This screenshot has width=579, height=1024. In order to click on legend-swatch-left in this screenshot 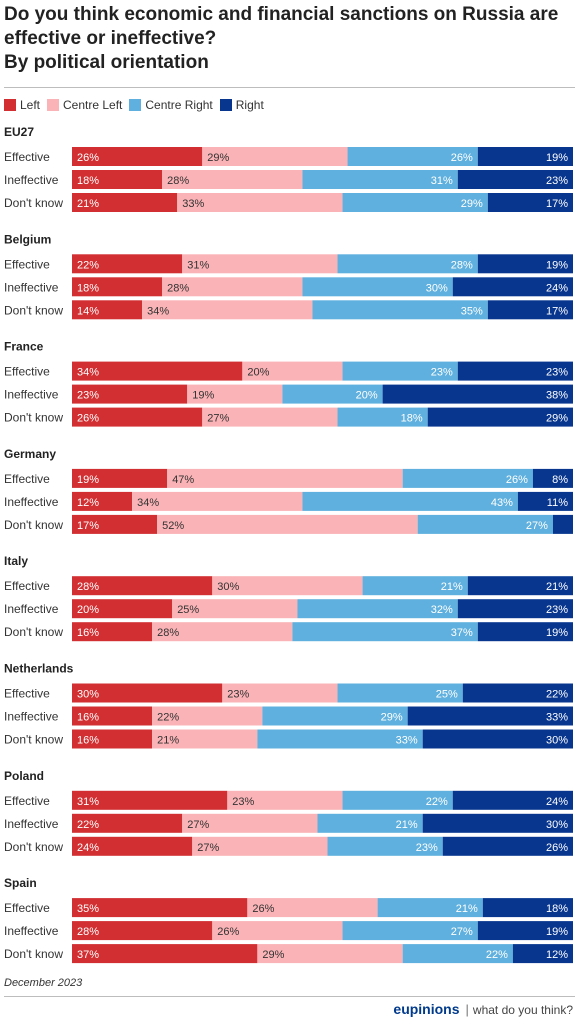, I will do `click(10, 105)`.